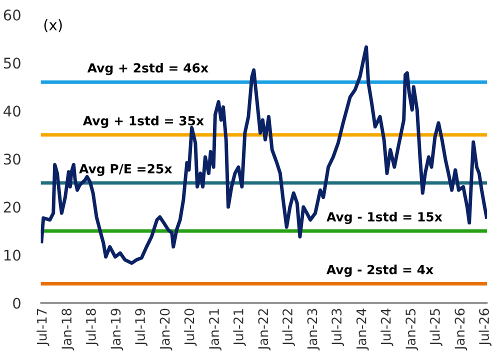 The height and width of the screenshot is (362, 492). I want to click on x-tick-label: Jul-26, so click(485, 327).